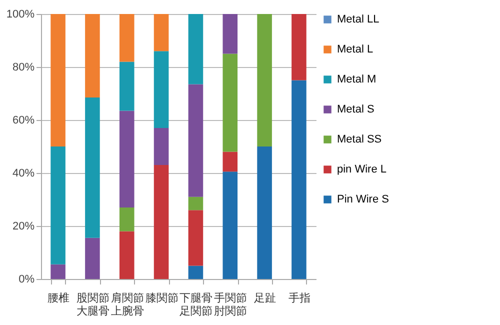 The width and height of the screenshot is (500, 325). I want to click on x-tick-label: 股関節大腿骨, so click(93, 305).